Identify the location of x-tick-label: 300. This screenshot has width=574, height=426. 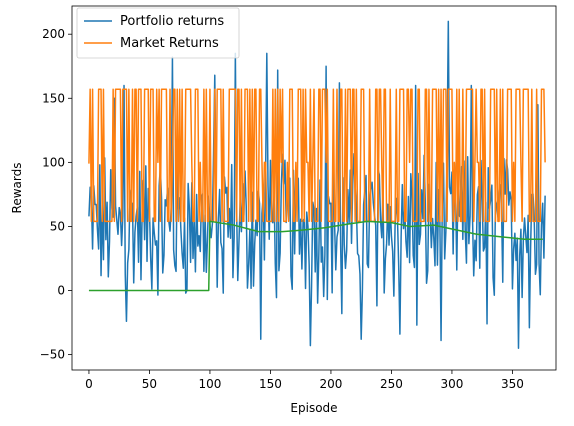
(451, 384).